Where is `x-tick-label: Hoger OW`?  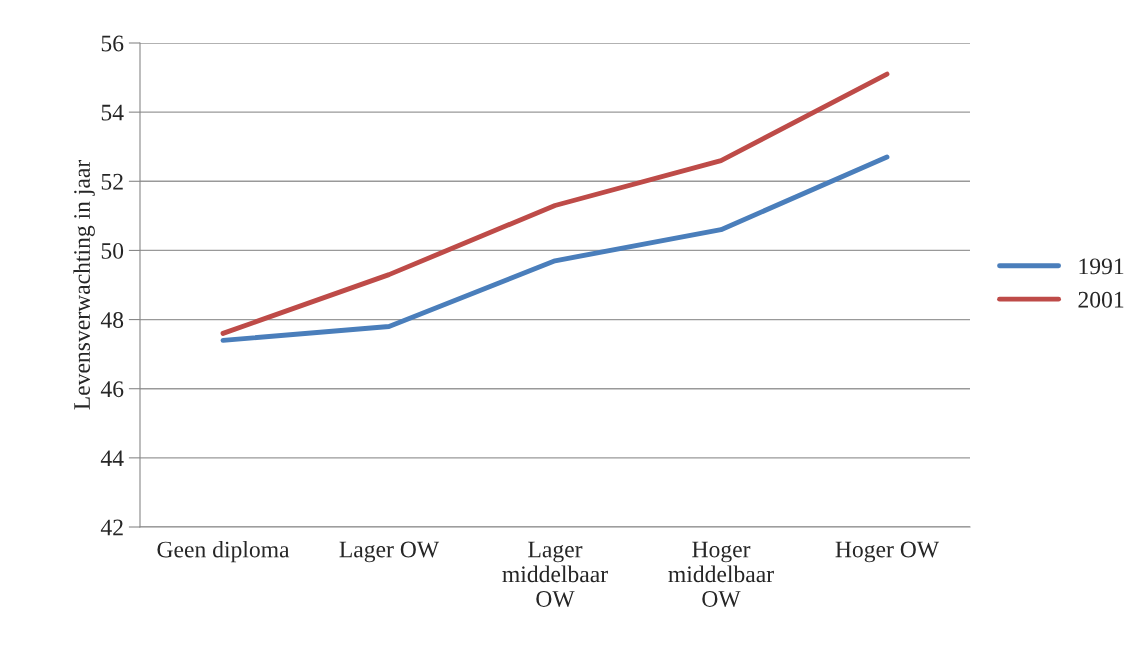 x-tick-label: Hoger OW is located at coordinates (887, 552).